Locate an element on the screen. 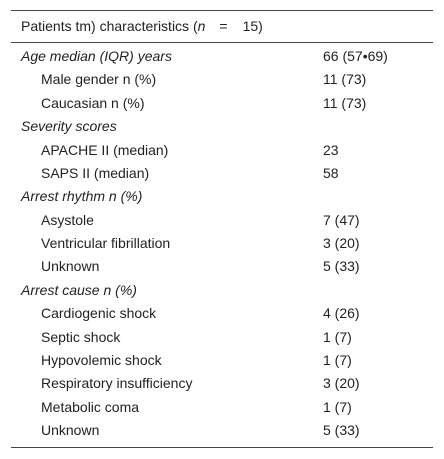 Image resolution: width=444 pixels, height=459 pixels. row-value: 23 is located at coordinates (331, 149).